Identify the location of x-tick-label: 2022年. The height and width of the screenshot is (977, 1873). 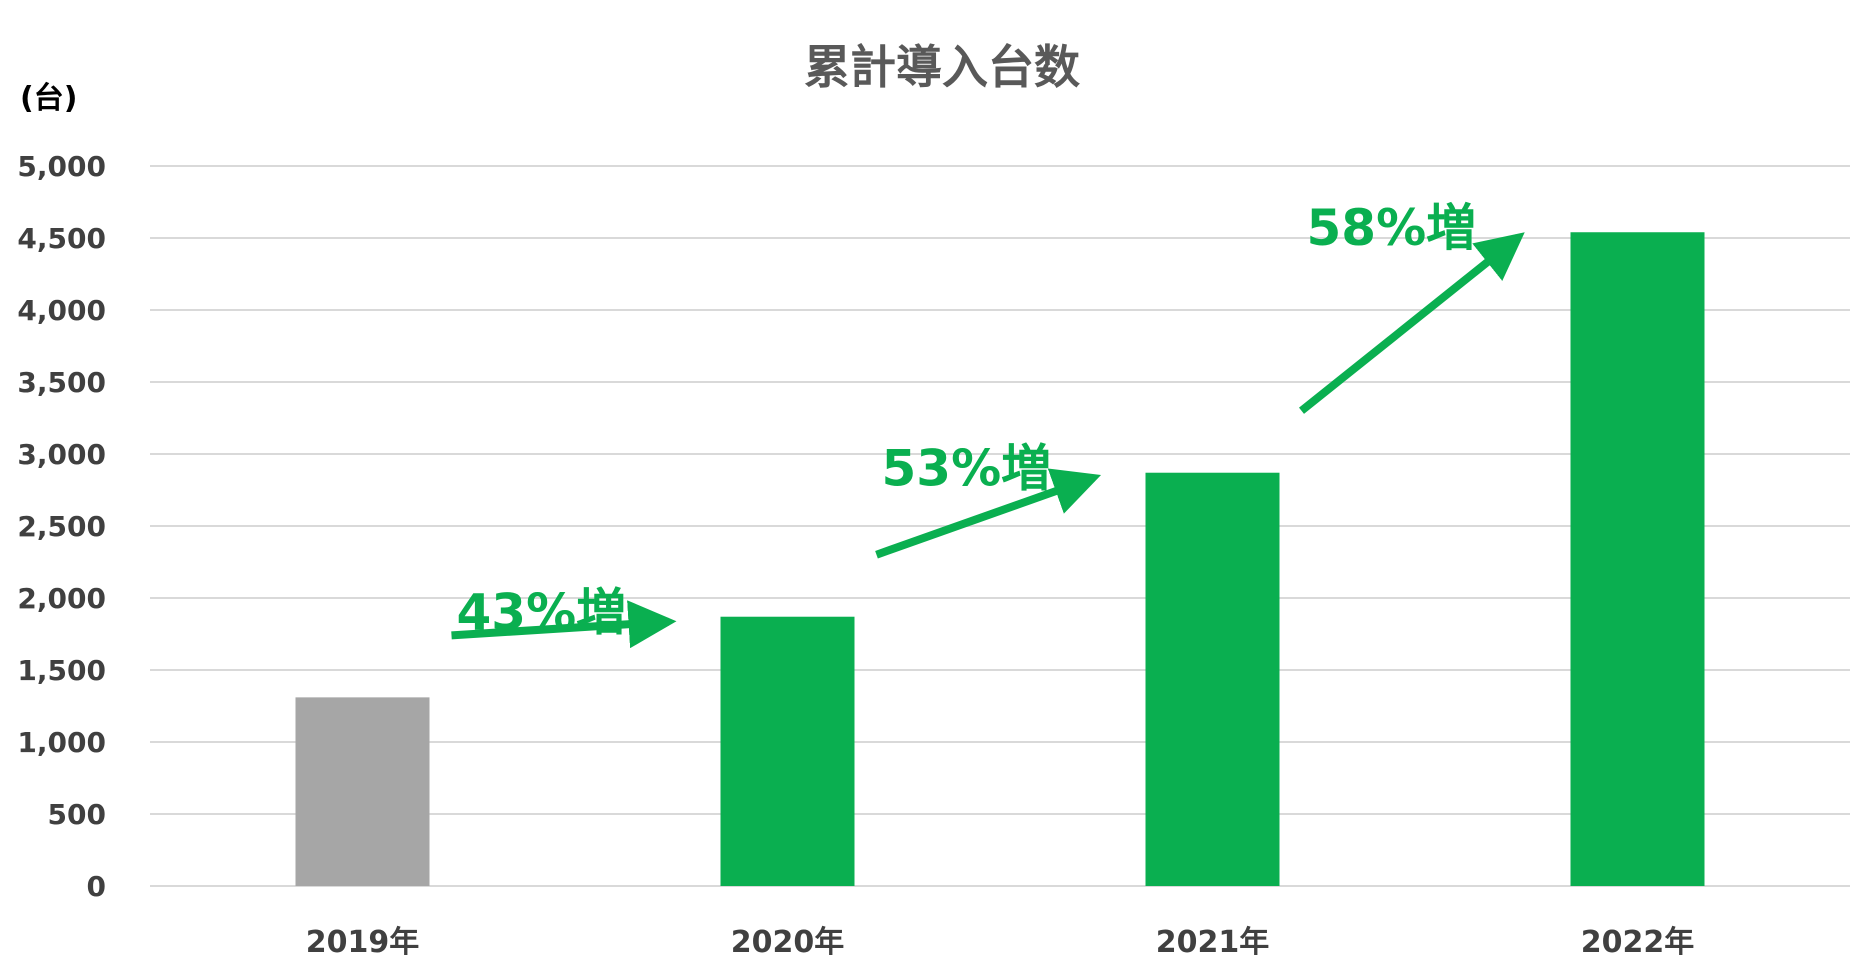
(1638, 942).